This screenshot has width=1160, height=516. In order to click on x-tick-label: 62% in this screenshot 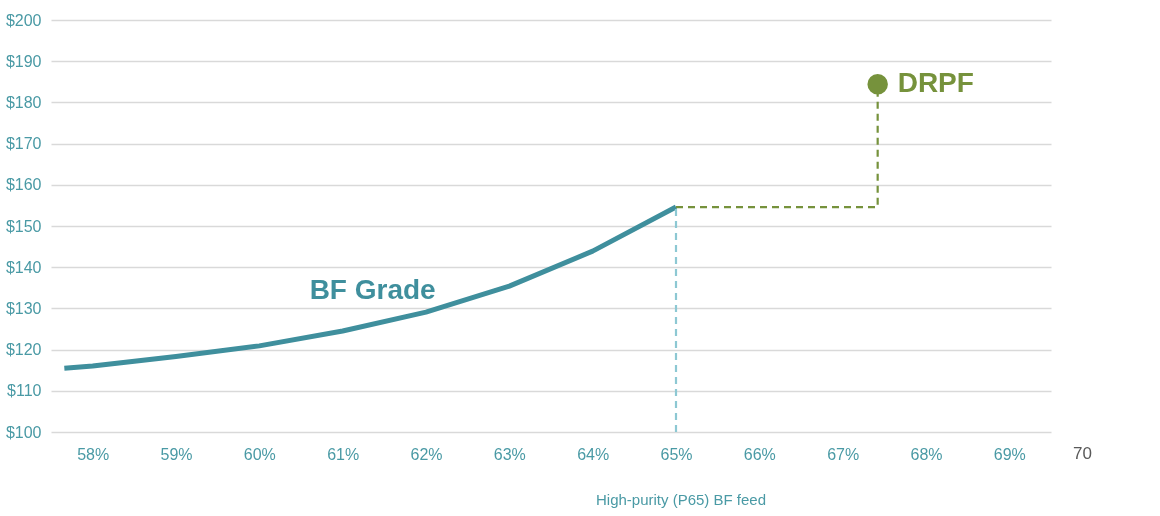, I will do `click(426, 454)`.